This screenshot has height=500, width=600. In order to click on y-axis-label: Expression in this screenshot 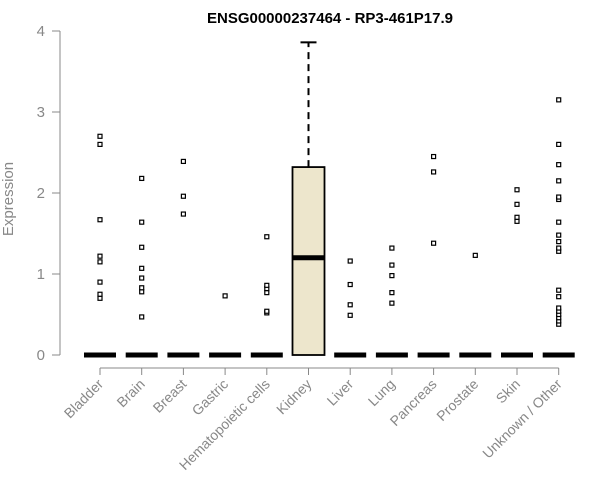, I will do `click(8, 199)`.